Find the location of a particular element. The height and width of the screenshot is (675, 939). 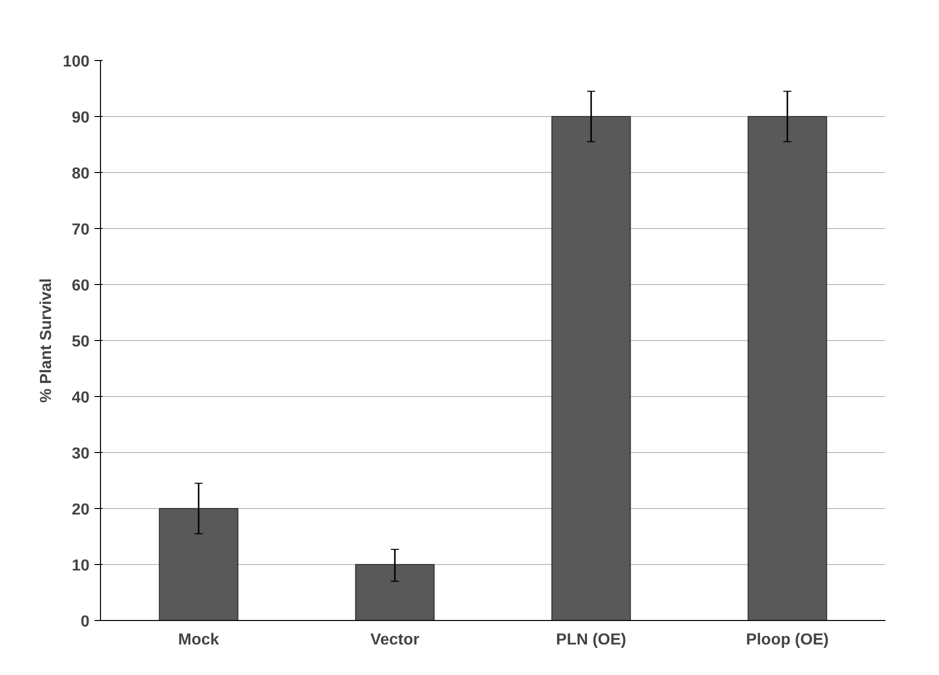

y-tick-label: 20 is located at coordinates (81, 510).